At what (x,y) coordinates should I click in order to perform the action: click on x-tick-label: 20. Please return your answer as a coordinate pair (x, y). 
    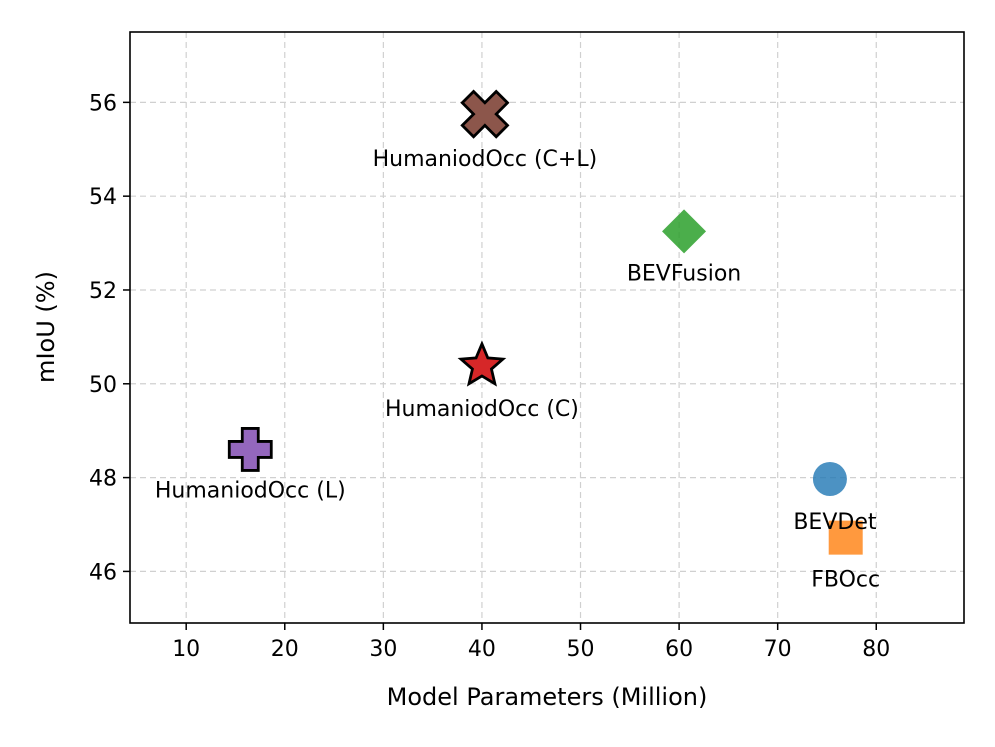
    Looking at the image, I should click on (285, 649).